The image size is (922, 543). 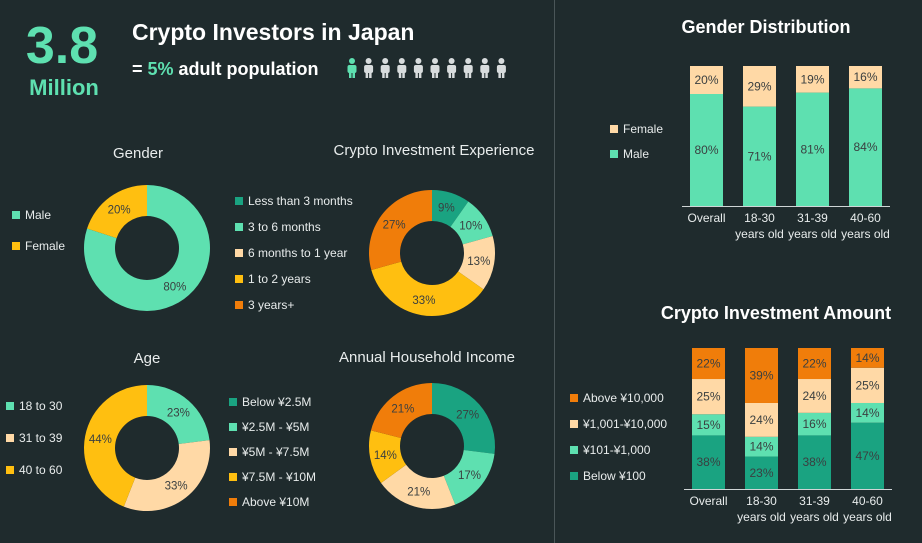 I want to click on bar-label: 38%, so click(x=708, y=462).